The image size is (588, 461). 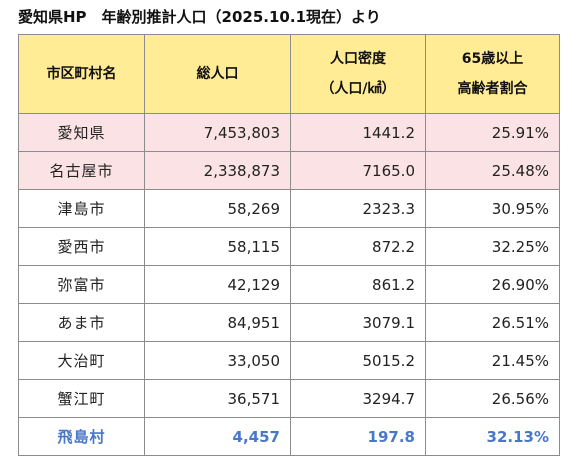 I want to click on elderly-ratio: 21.45%, so click(x=492, y=360).